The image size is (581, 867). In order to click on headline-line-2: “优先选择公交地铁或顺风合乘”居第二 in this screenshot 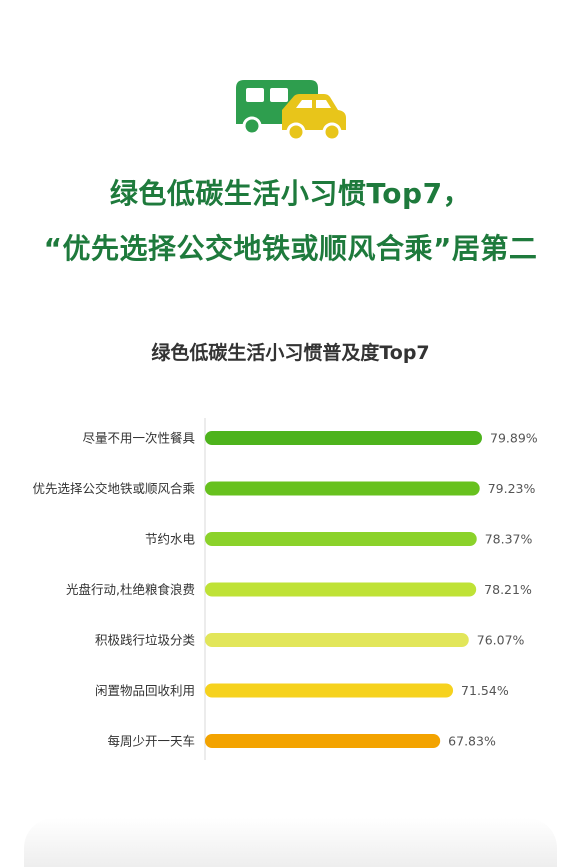, I will do `click(290, 248)`.